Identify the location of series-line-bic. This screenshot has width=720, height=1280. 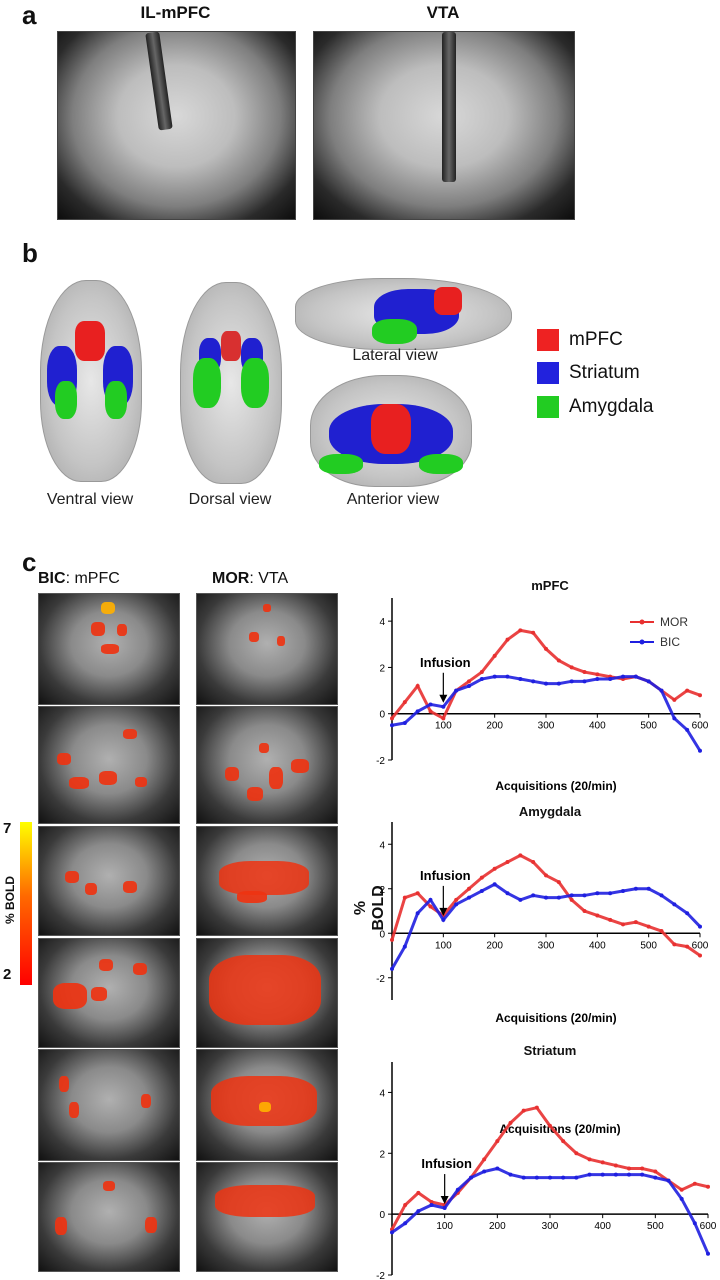
(550, 1210).